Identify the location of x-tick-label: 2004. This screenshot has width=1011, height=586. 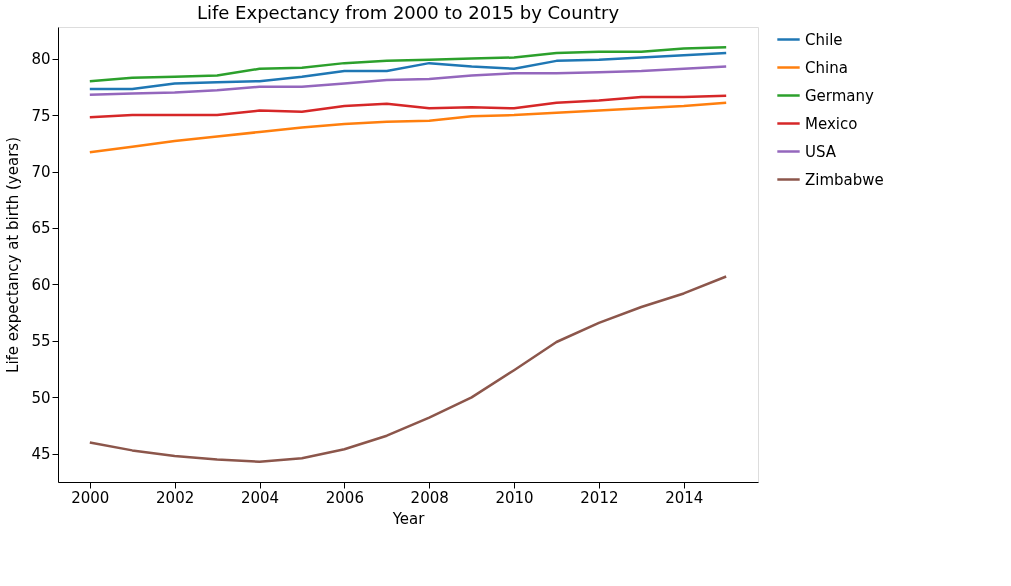
(260, 497).